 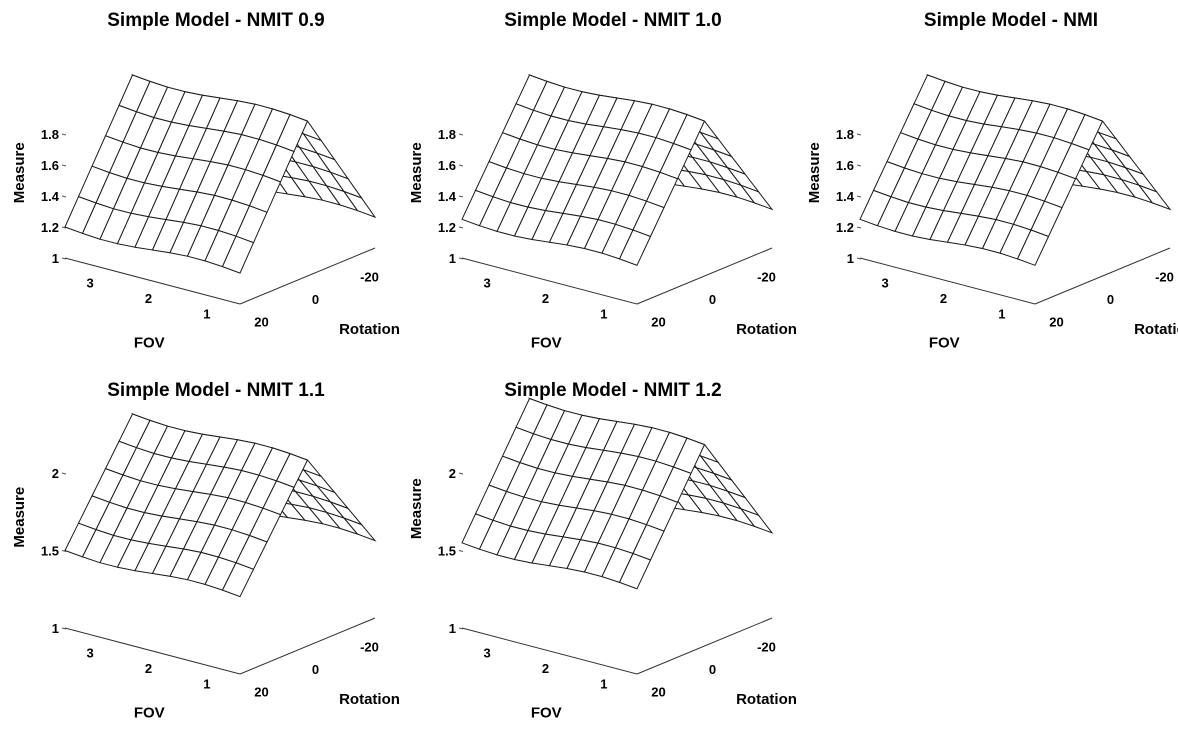 What do you see at coordinates (215, 20) in the screenshot?
I see `chart-title: Simple Model - NMIT 0.9` at bounding box center [215, 20].